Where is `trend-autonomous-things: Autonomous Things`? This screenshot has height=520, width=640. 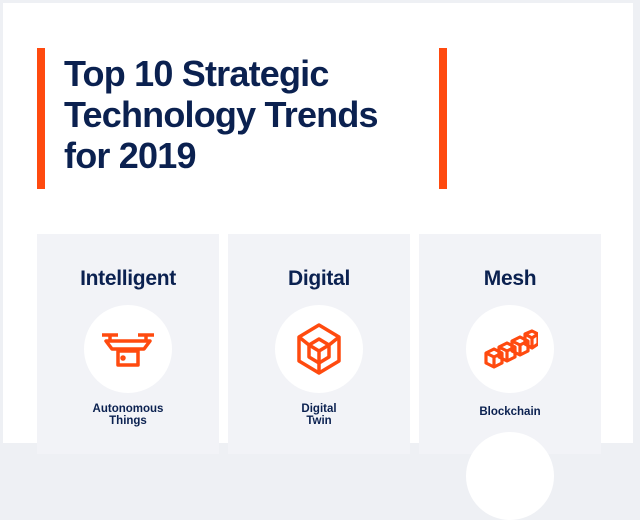
trend-autonomous-things: Autonomous Things is located at coordinates (128, 415).